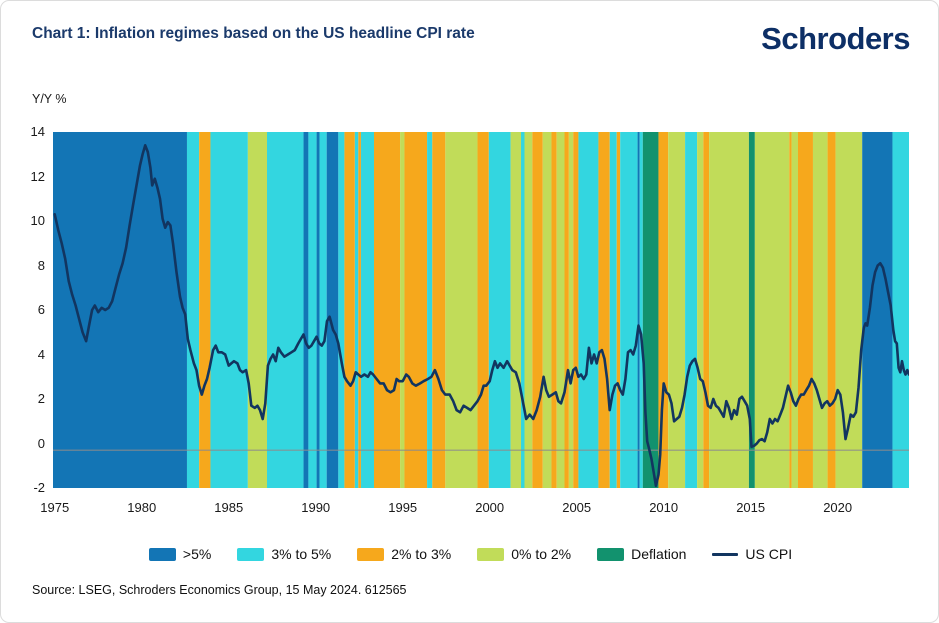 This screenshot has width=939, height=623. Describe the element at coordinates (659, 554) in the screenshot. I see `legend-label: Deflation` at that location.